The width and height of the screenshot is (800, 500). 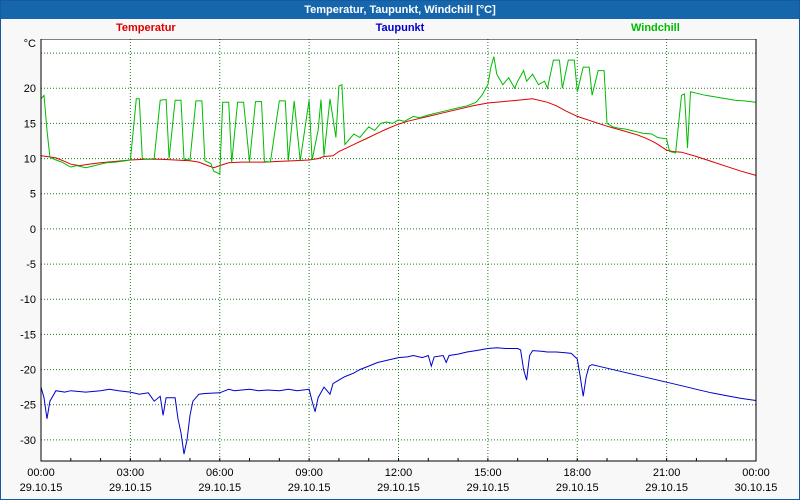 What do you see at coordinates (488, 473) in the screenshot?
I see `x-tick-time-label: 15:00` at bounding box center [488, 473].